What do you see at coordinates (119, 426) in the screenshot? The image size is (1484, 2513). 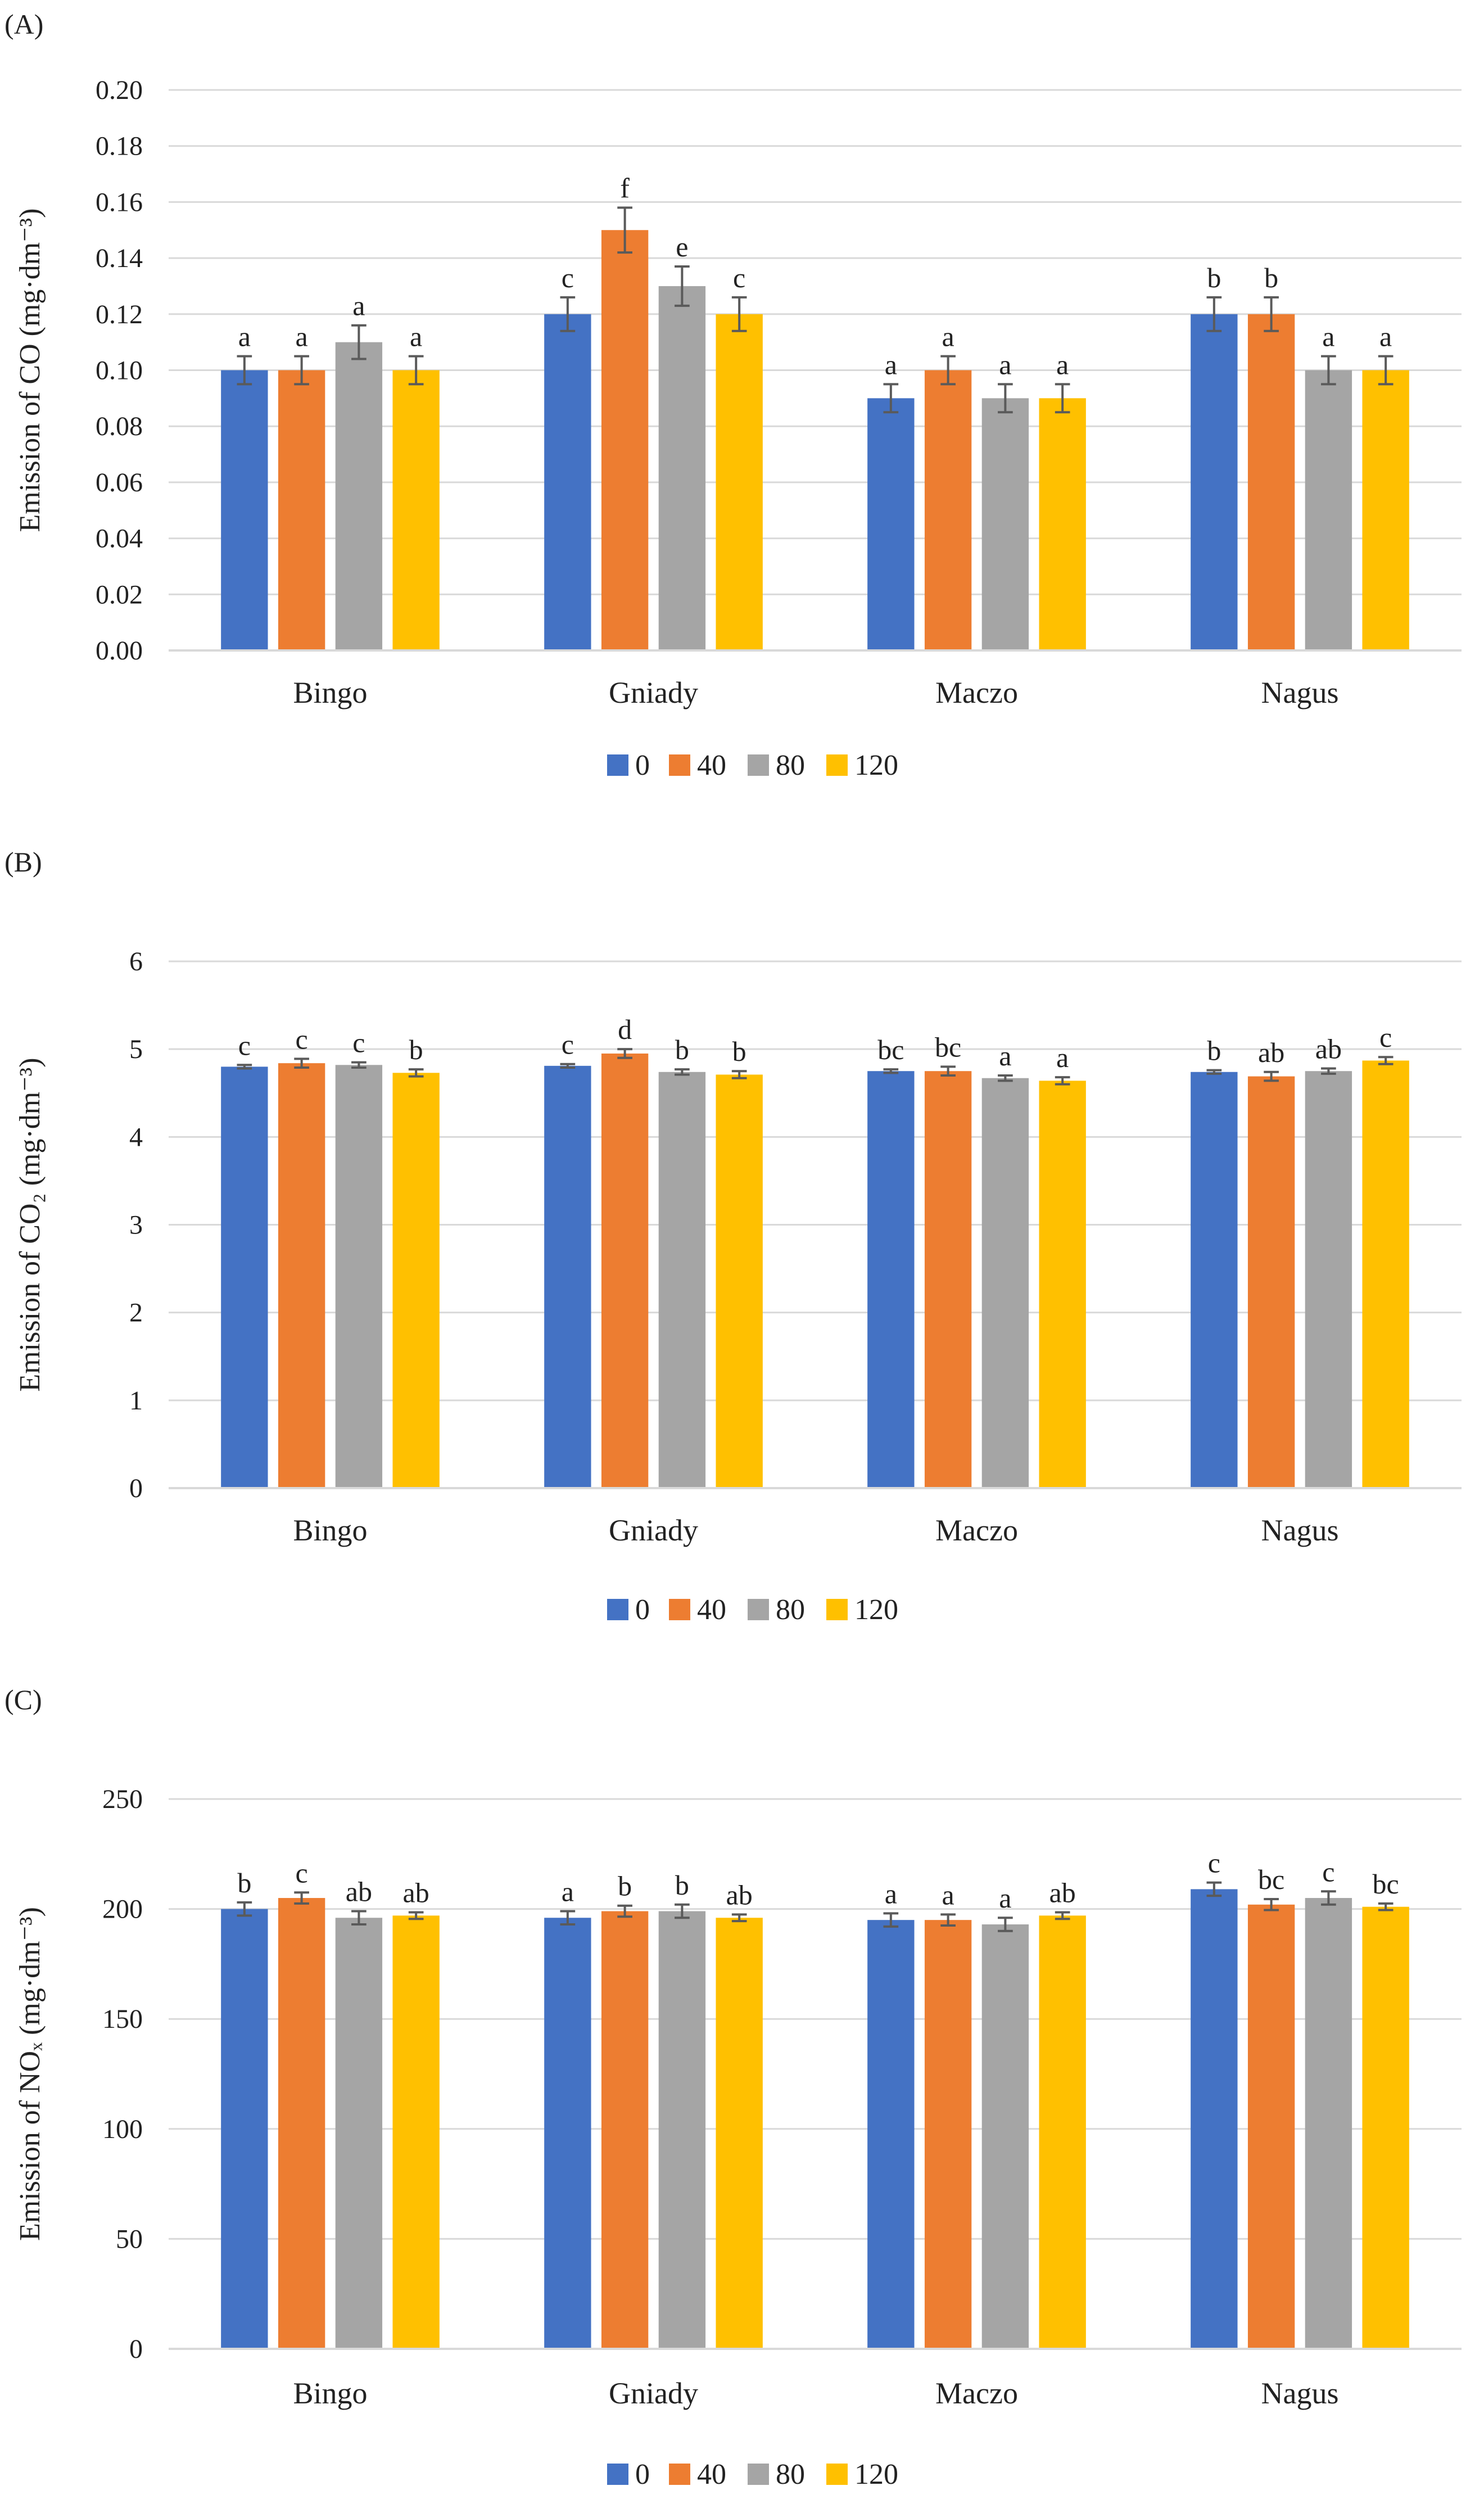 I see `y-tick-label: 0.08` at bounding box center [119, 426].